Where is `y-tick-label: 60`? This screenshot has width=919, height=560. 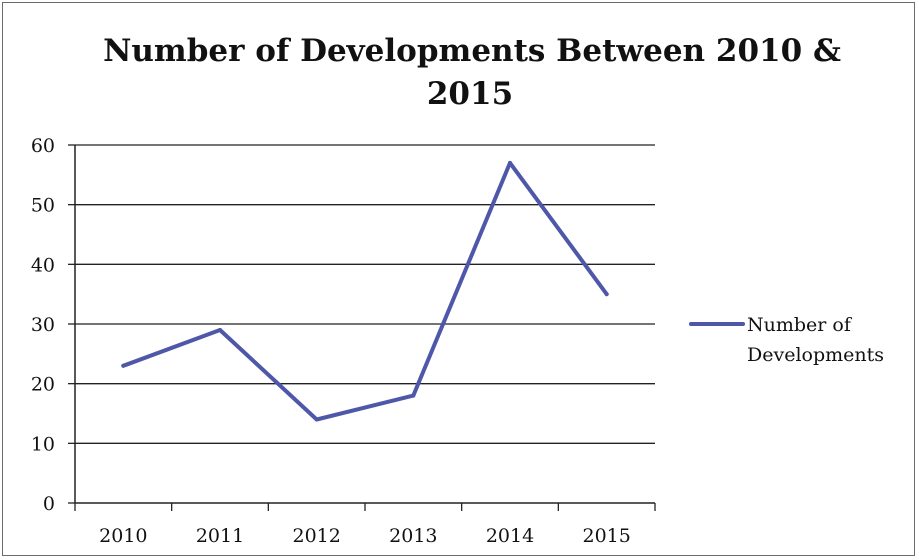
y-tick-label: 60 is located at coordinates (43, 146).